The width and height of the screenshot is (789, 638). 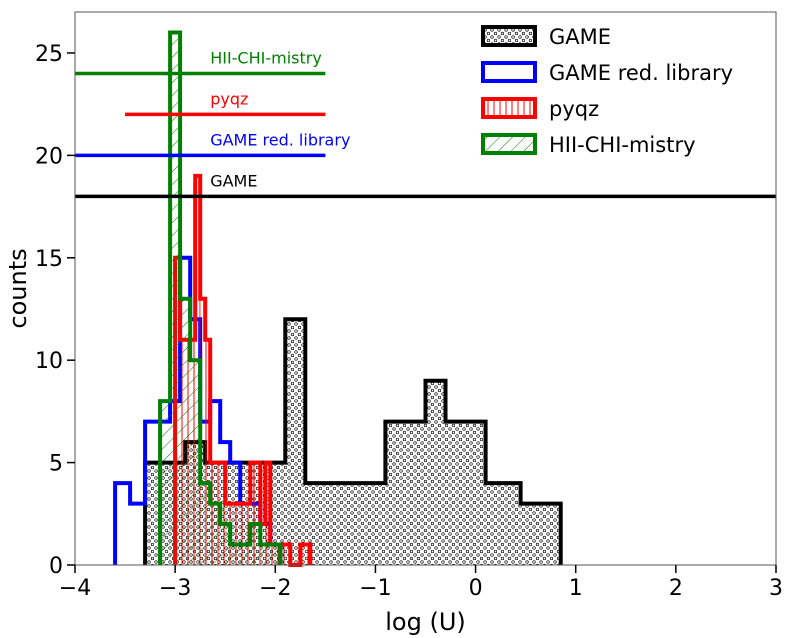 What do you see at coordinates (49, 156) in the screenshot?
I see `y-tick-label: 20` at bounding box center [49, 156].